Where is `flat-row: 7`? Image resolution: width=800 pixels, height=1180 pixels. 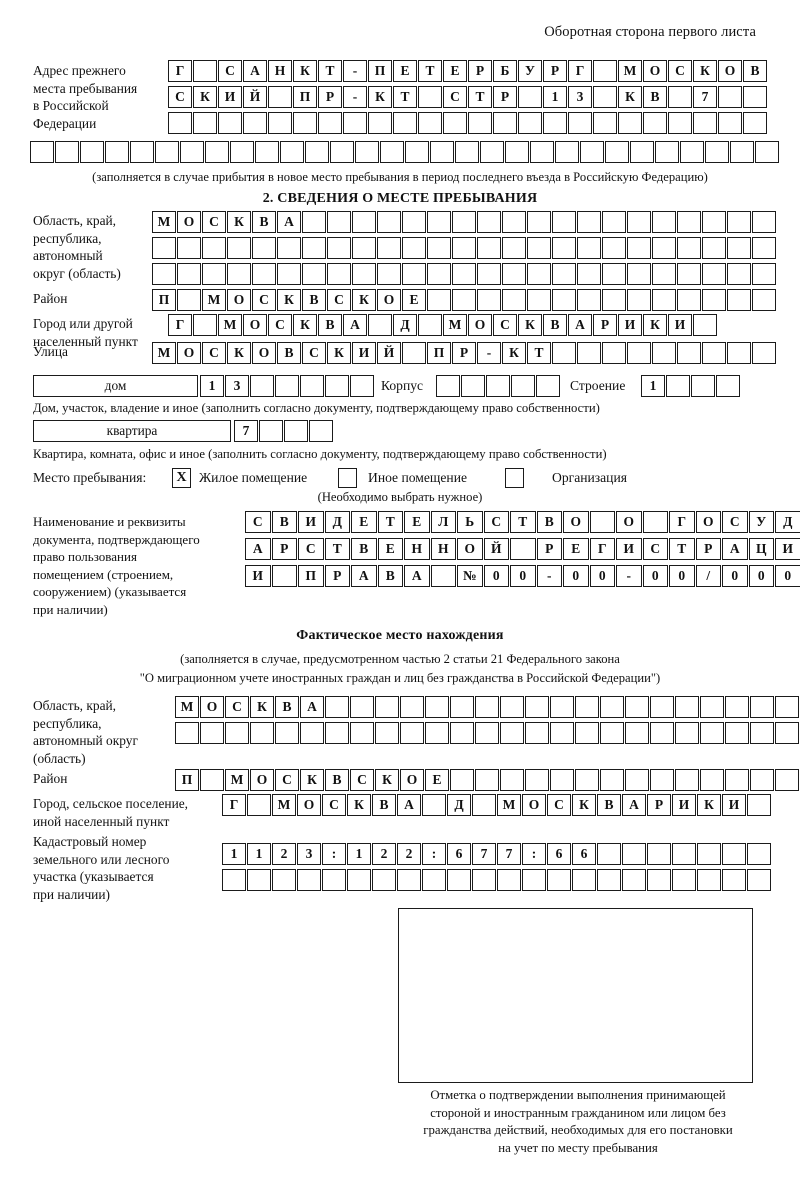 flat-row: 7 is located at coordinates (283, 431).